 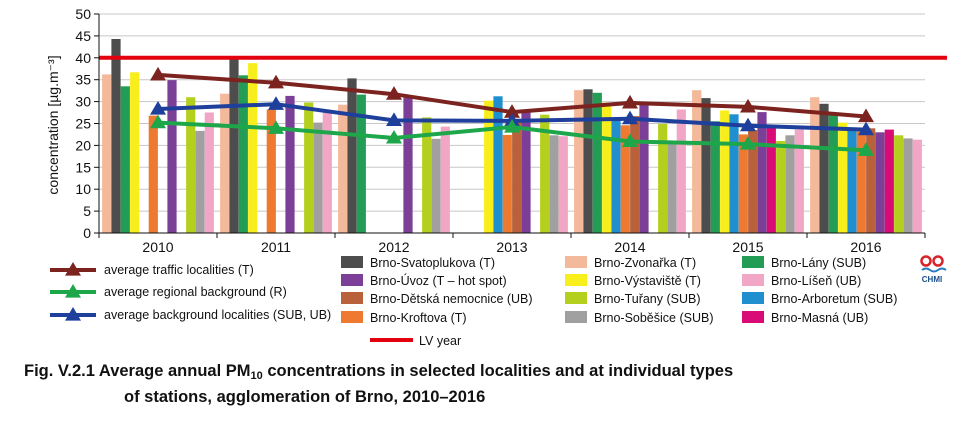 I want to click on logo-ring, so click(x=938, y=261).